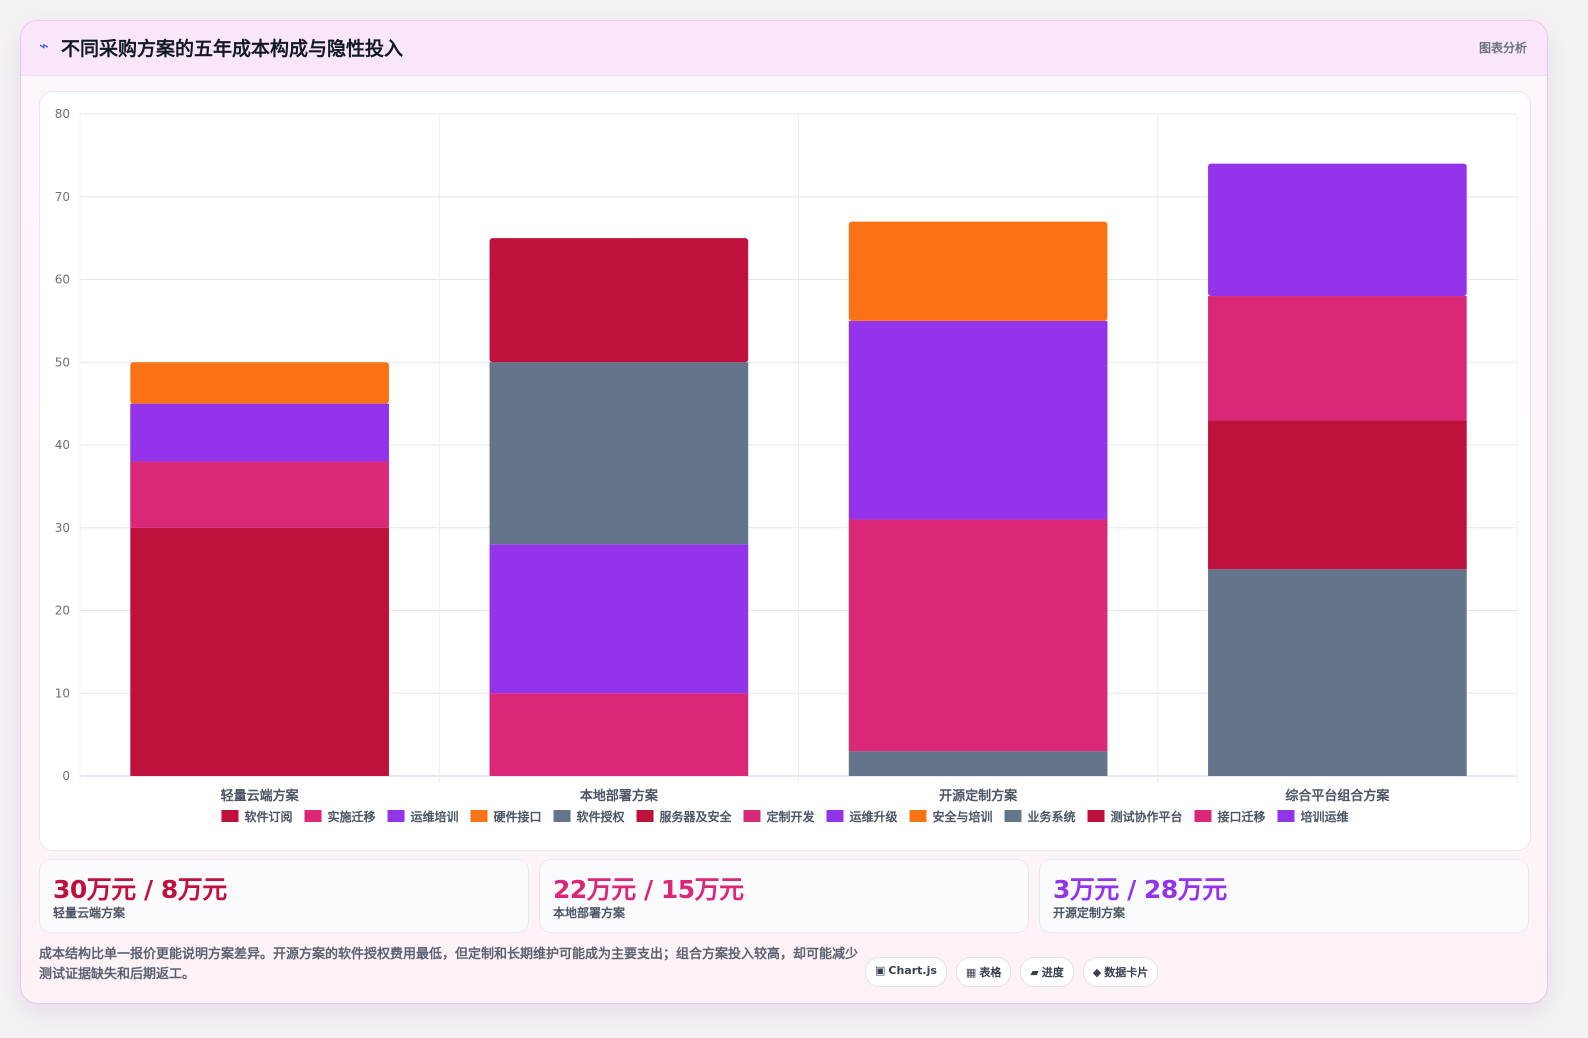 This screenshot has width=1588, height=1038. Describe the element at coordinates (971, 972) in the screenshot. I see `table-icon: ▦` at that location.